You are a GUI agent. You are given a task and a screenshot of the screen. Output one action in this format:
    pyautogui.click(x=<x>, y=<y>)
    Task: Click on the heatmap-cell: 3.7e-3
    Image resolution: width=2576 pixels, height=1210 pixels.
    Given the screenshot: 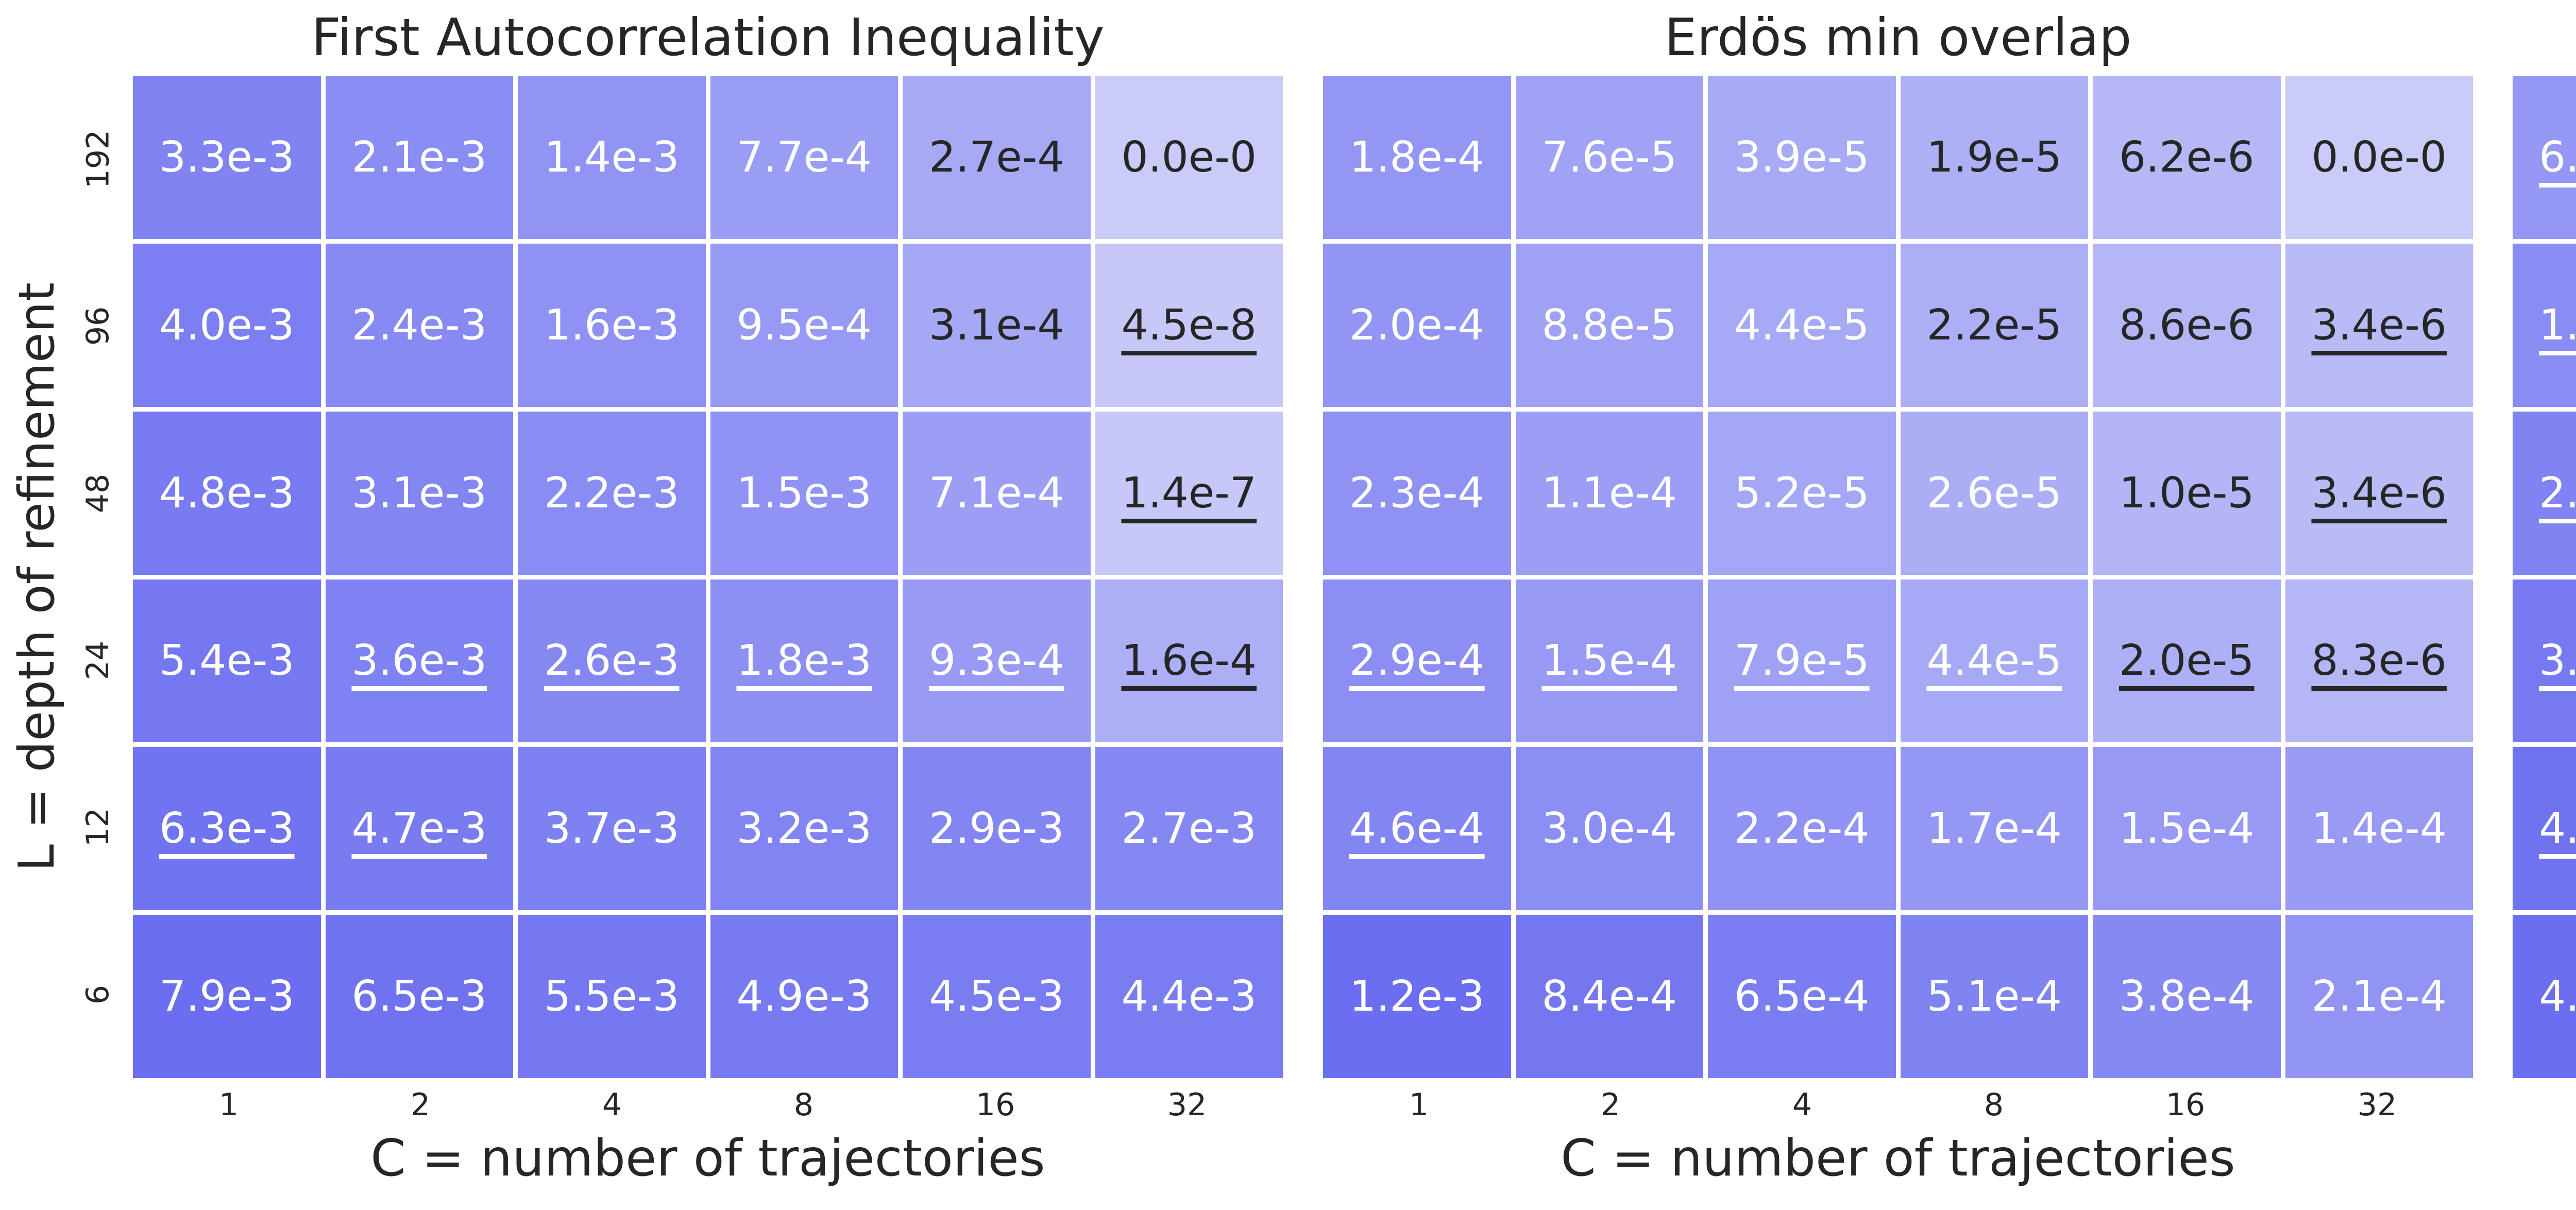 What is the action you would take?
    pyautogui.click(x=612, y=829)
    